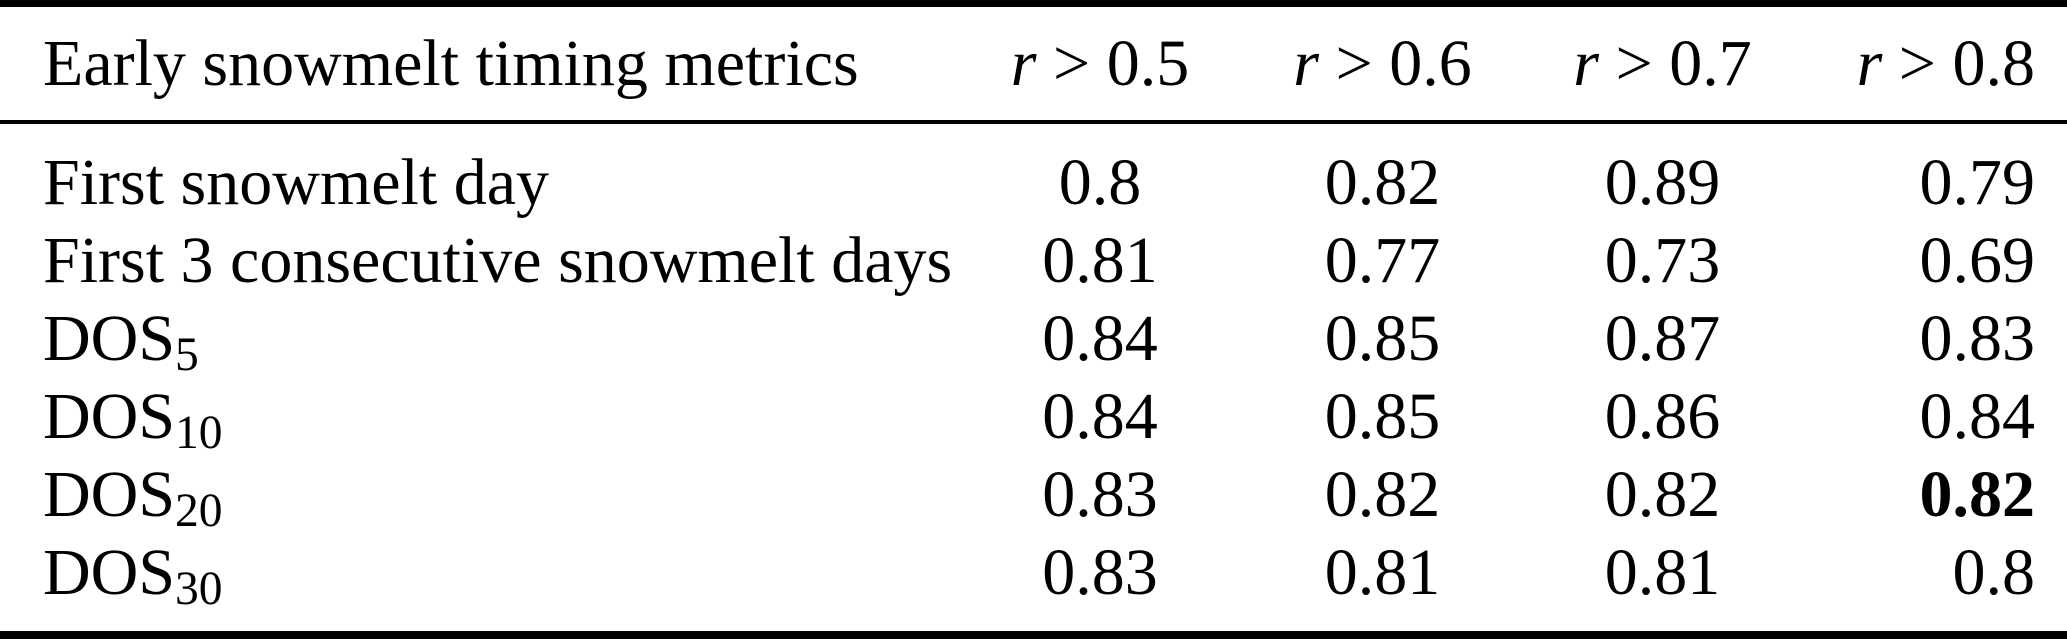 Image resolution: width=2067 pixels, height=639 pixels. I want to click on value-cell: 0.79, so click(1977, 182).